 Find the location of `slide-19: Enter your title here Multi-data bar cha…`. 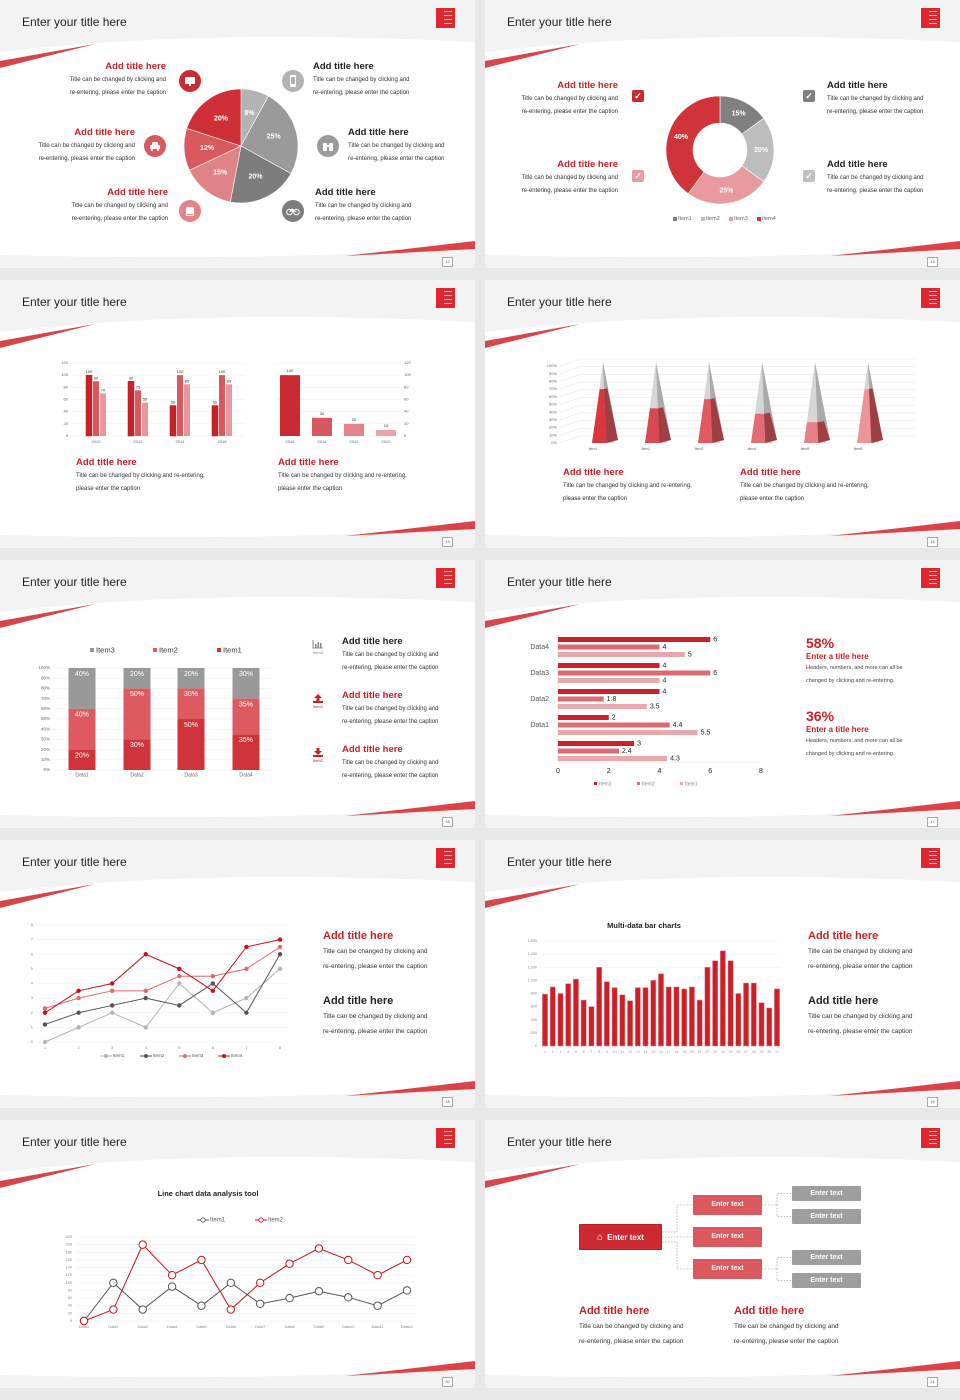

slide-19: Enter your title here Multi-data bar cha… is located at coordinates (722, 974).